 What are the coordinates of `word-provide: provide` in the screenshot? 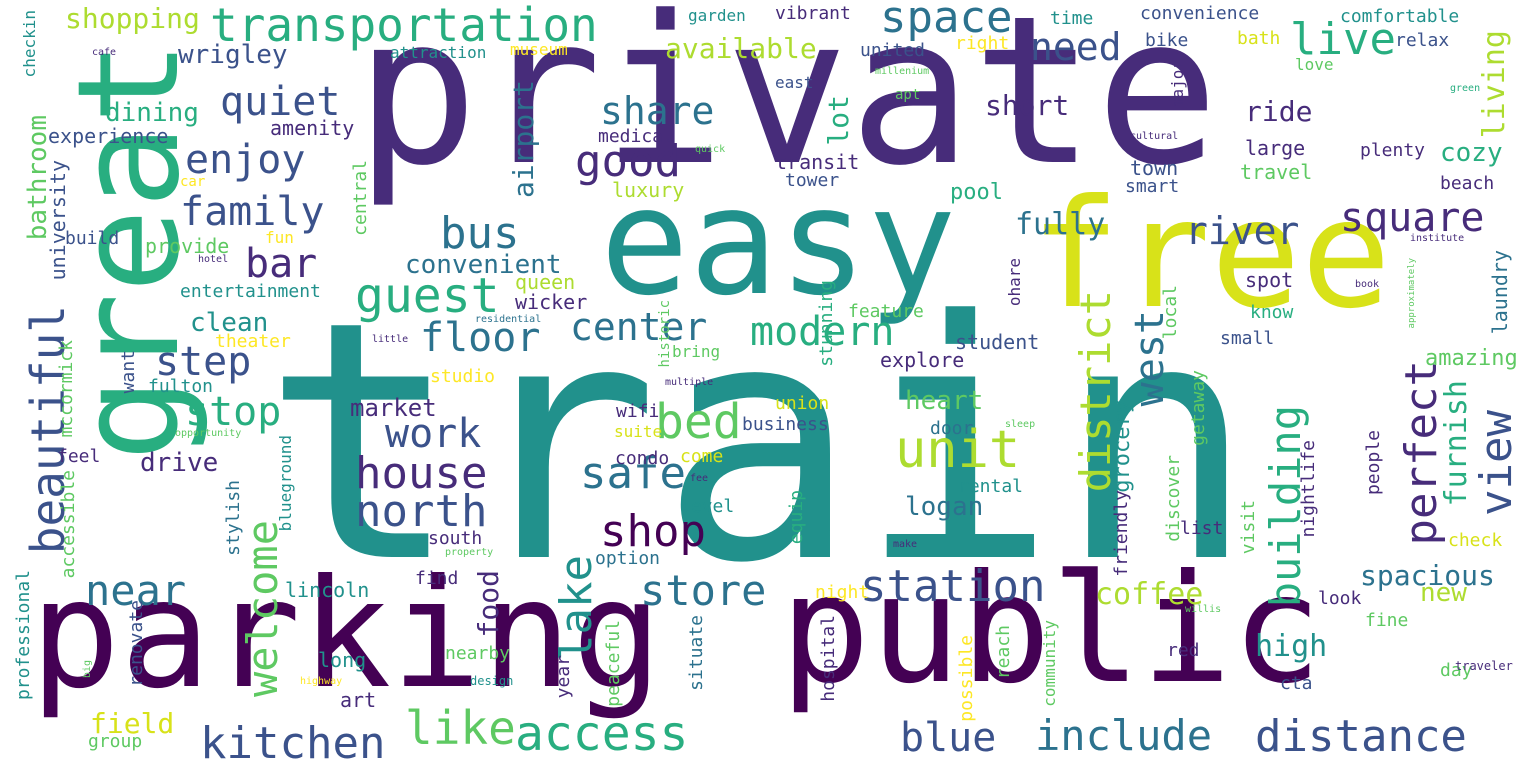 It's located at (187, 246).